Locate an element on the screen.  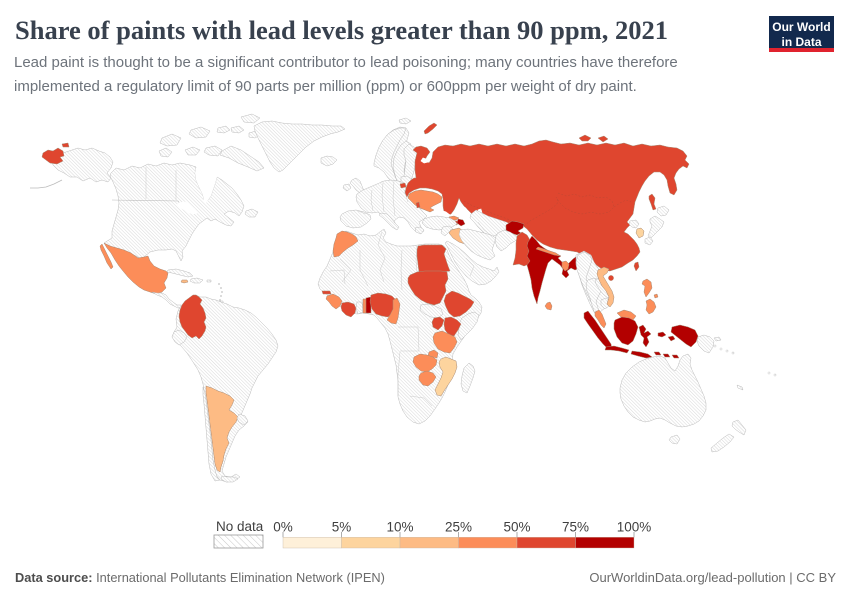
svg-text: 100% is located at coordinates (634, 526).